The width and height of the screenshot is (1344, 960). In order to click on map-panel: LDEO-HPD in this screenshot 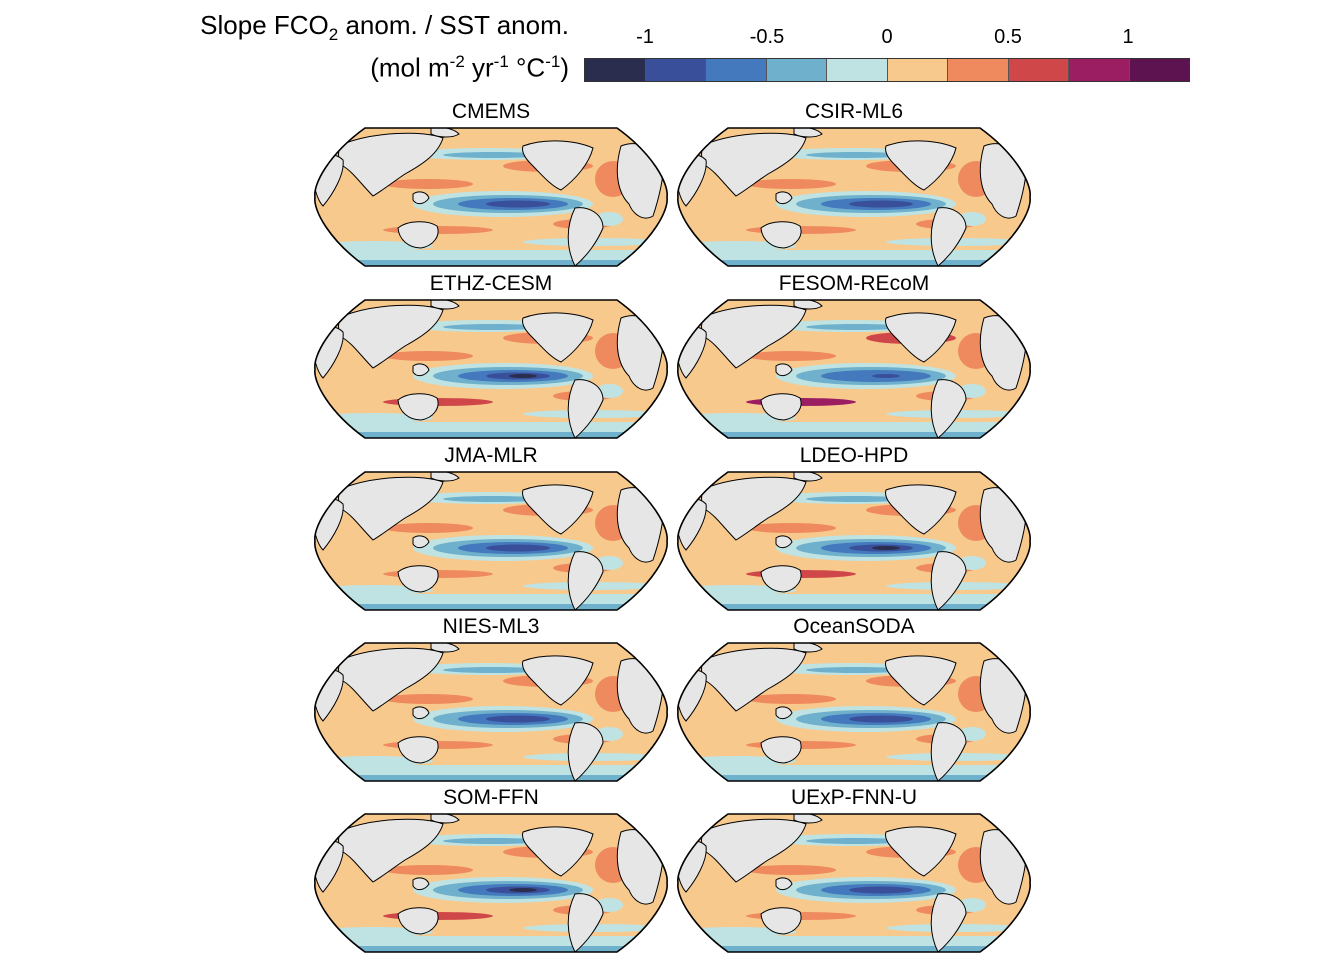, I will do `click(854, 529)`.